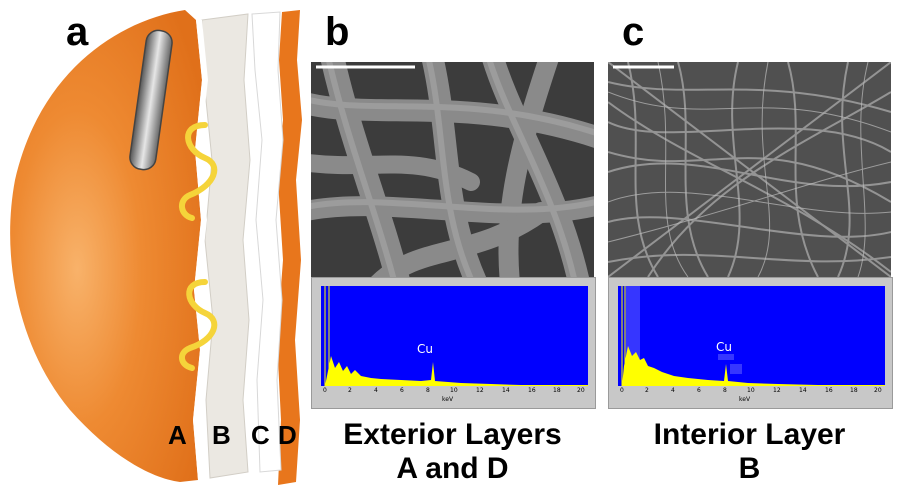  I want to click on spectrum-fill-b, so click(456, 371).